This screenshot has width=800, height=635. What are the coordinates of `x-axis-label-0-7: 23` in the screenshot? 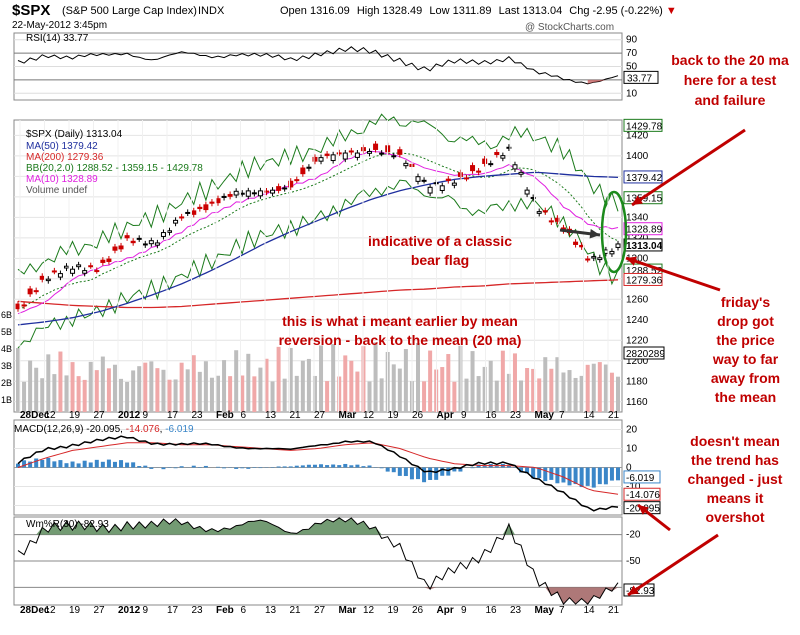 It's located at (198, 415).